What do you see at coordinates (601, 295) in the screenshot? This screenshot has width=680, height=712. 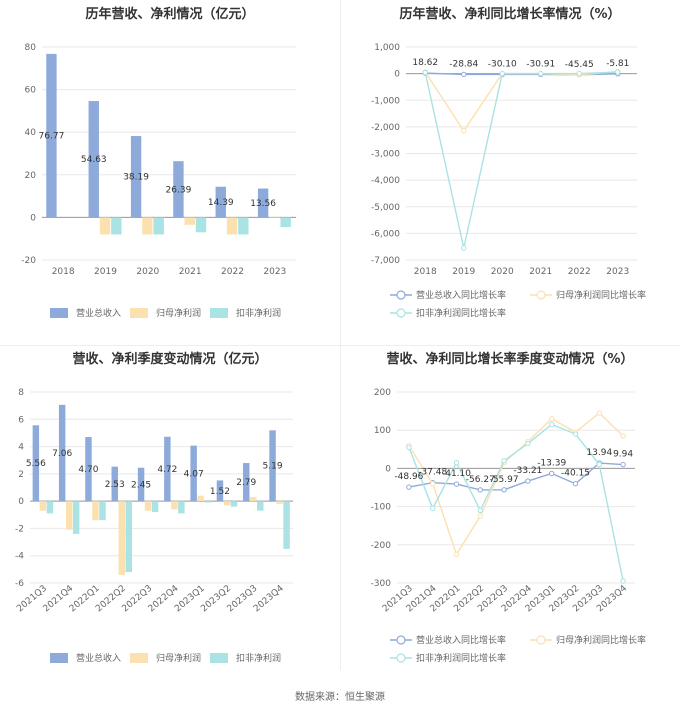 I see `legend-label: 归母净利润同比增长率` at bounding box center [601, 295].